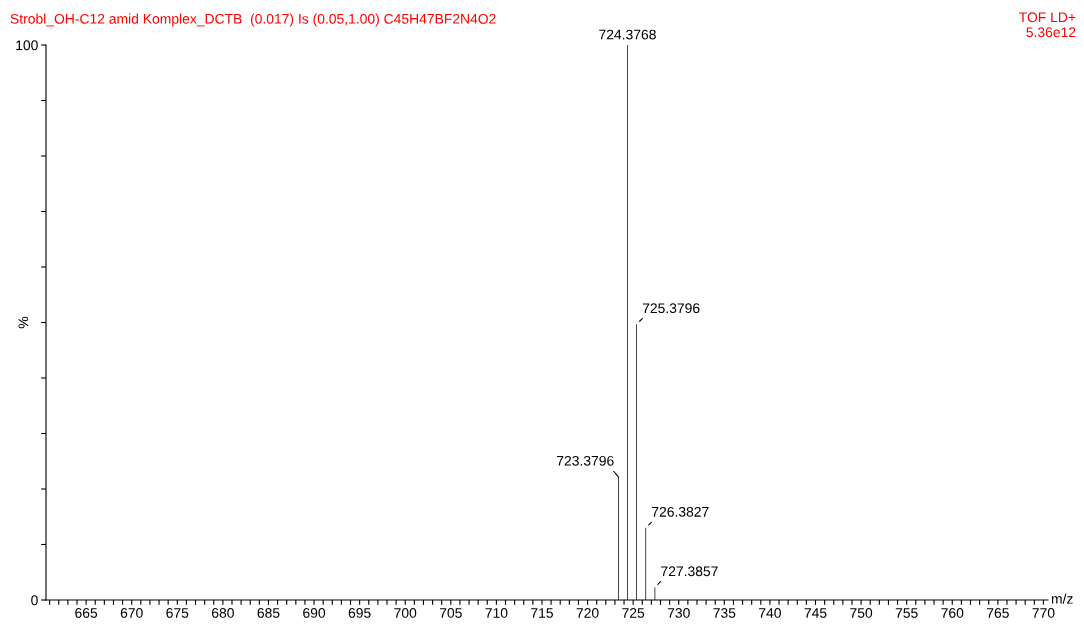  Describe the element at coordinates (724, 613) in the screenshot. I see `x-tick-label: 735` at that location.